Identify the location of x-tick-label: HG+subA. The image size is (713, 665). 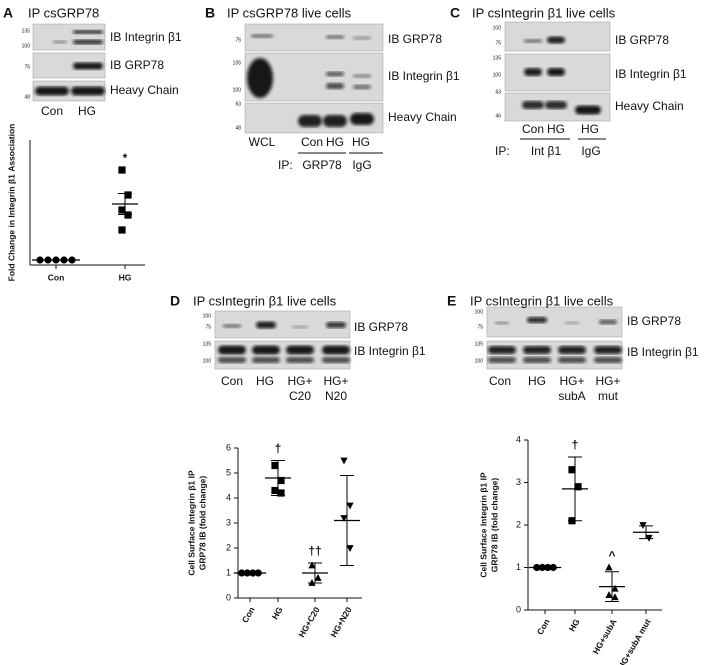
(605, 636).